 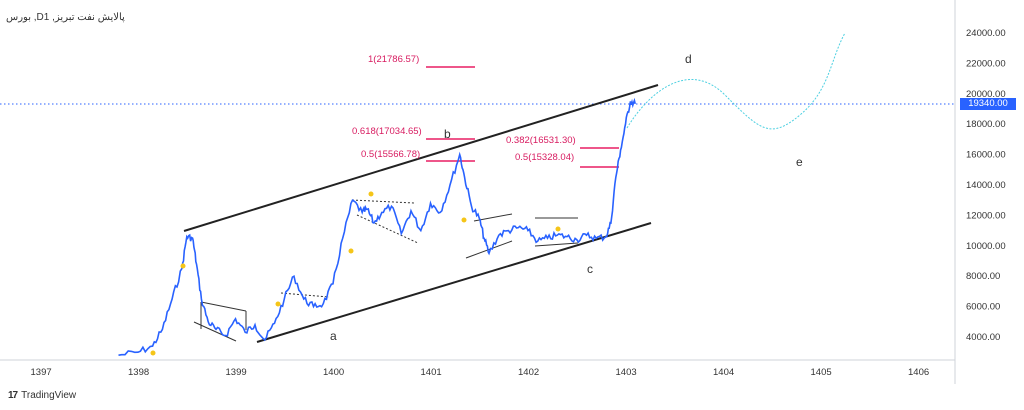 I want to click on x-tick-label: 1403, so click(x=626, y=372).